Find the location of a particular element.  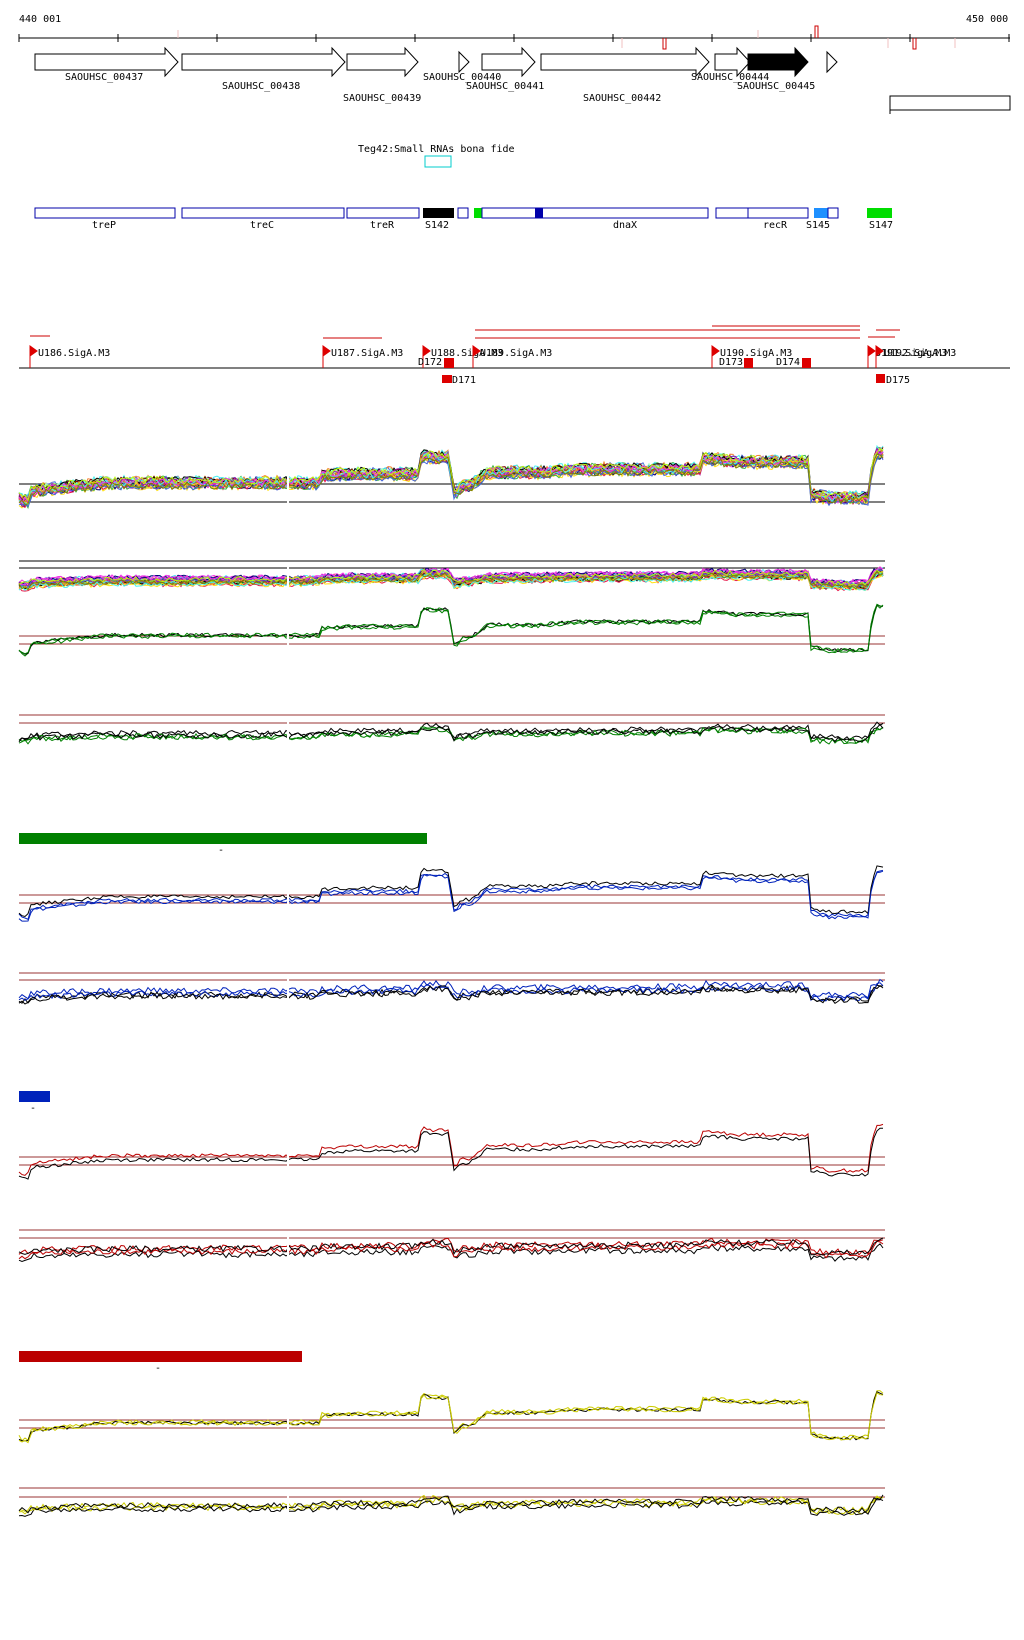

feature-label-trer: treR is located at coordinates (382, 225).